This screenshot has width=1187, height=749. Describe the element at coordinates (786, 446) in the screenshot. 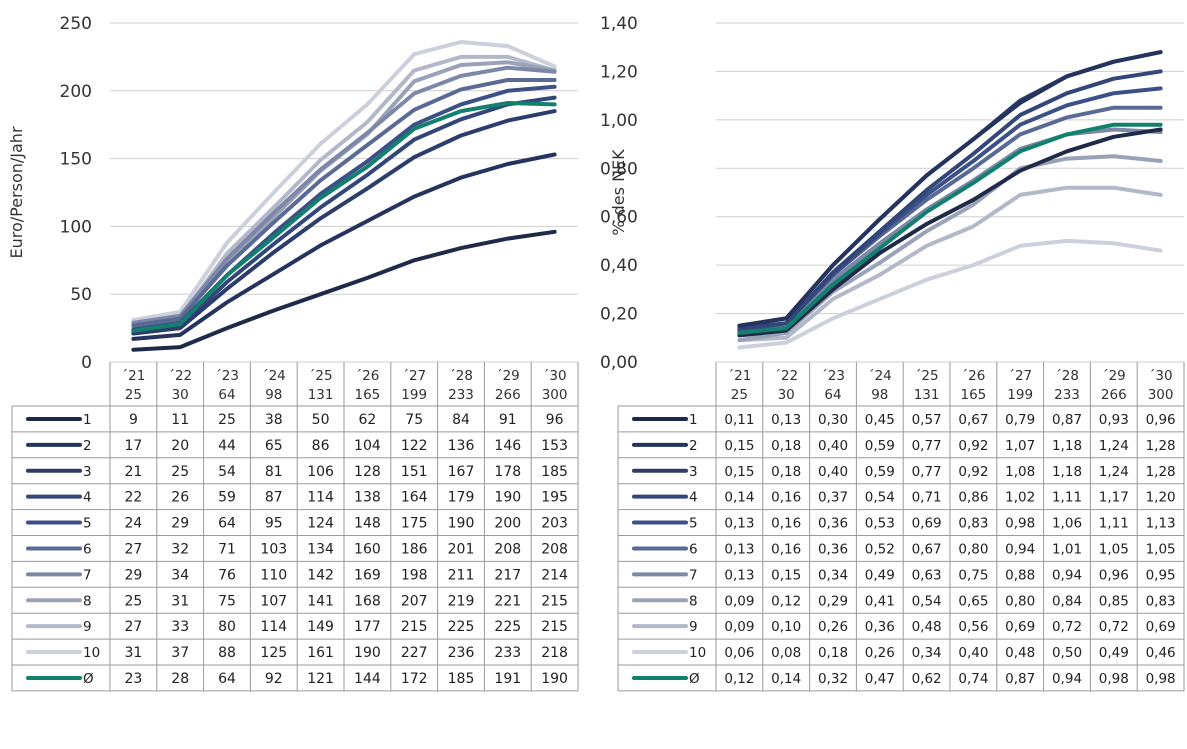

I see `right-data-label: 0,18` at that location.